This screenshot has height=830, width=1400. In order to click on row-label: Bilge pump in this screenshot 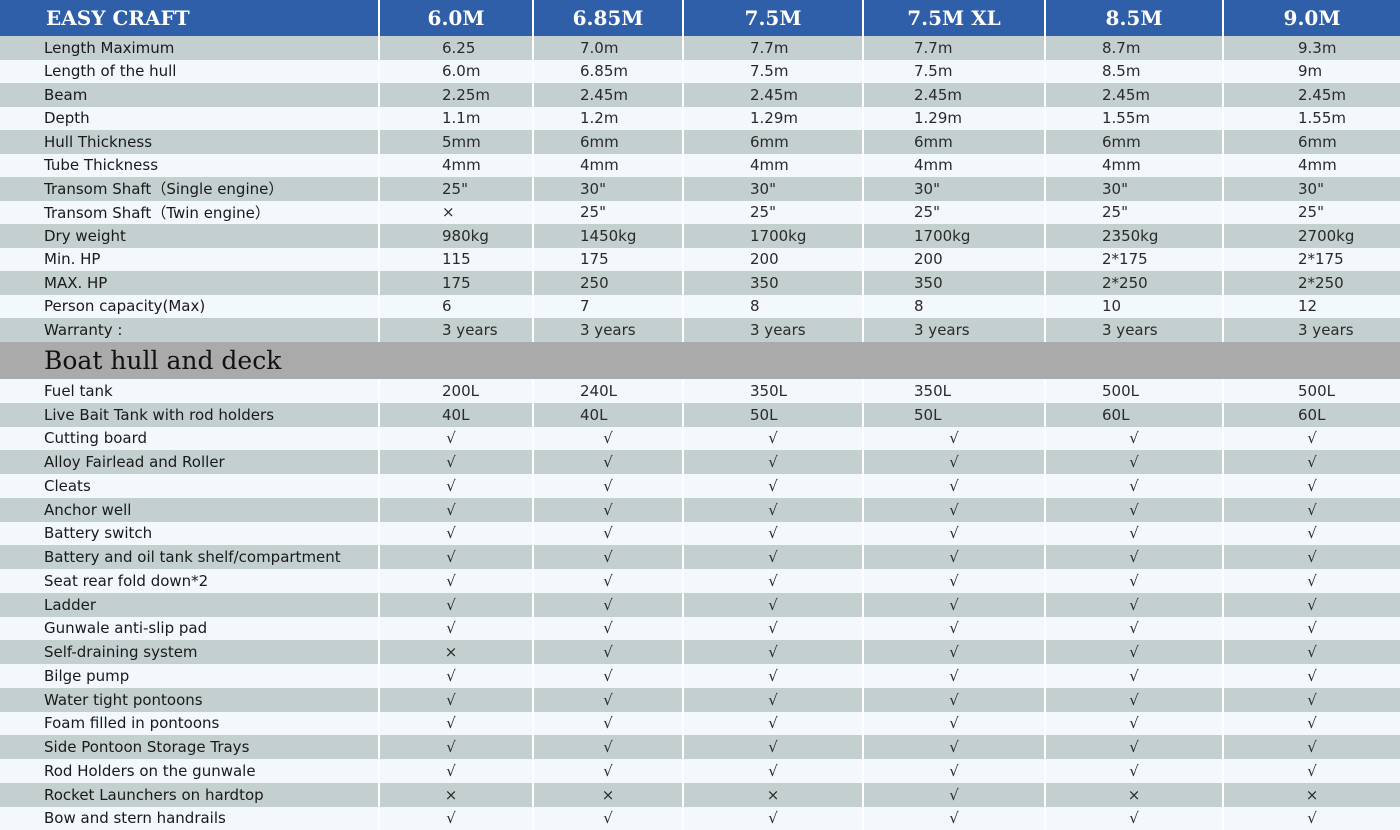, I will do `click(87, 675)`.